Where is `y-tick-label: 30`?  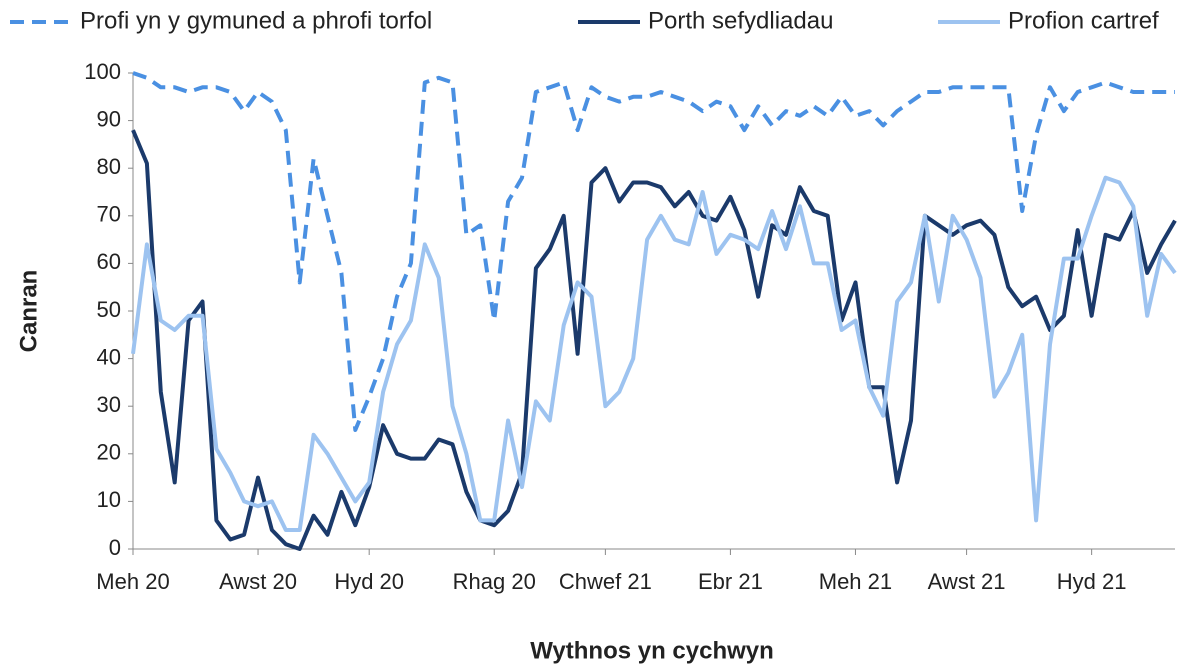 y-tick-label: 30 is located at coordinates (109, 404).